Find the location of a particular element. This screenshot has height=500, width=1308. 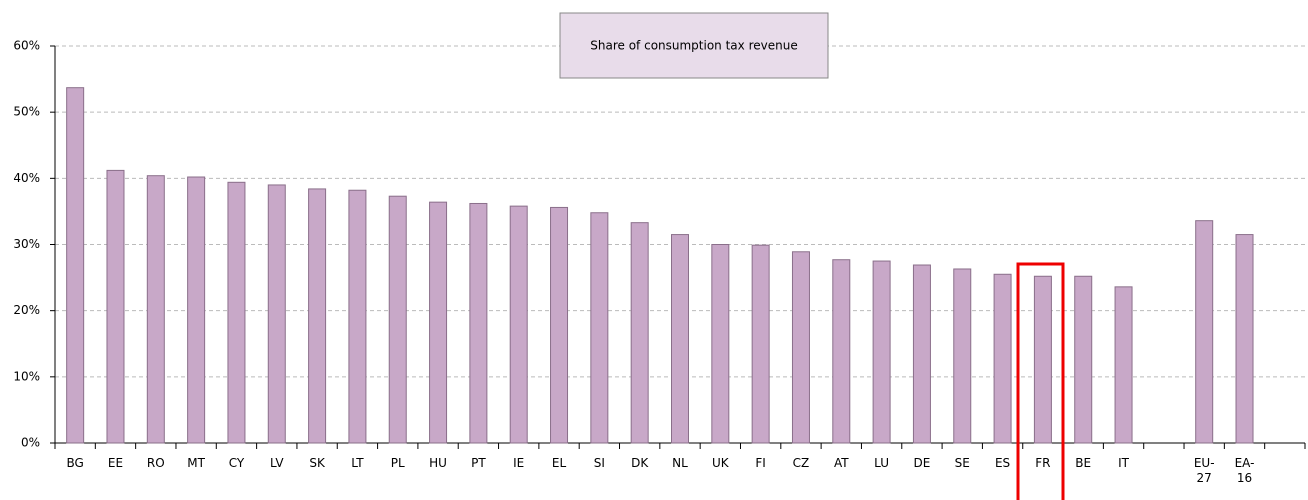

x-tick-label: SI is located at coordinates (599, 463).